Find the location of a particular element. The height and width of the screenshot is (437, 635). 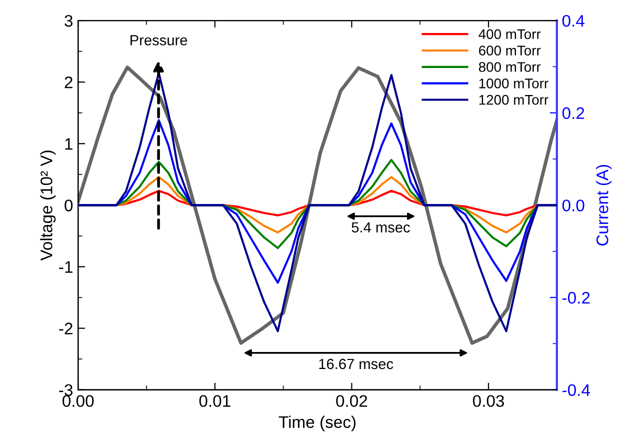

annotation: 16.67 msec is located at coordinates (356, 364).